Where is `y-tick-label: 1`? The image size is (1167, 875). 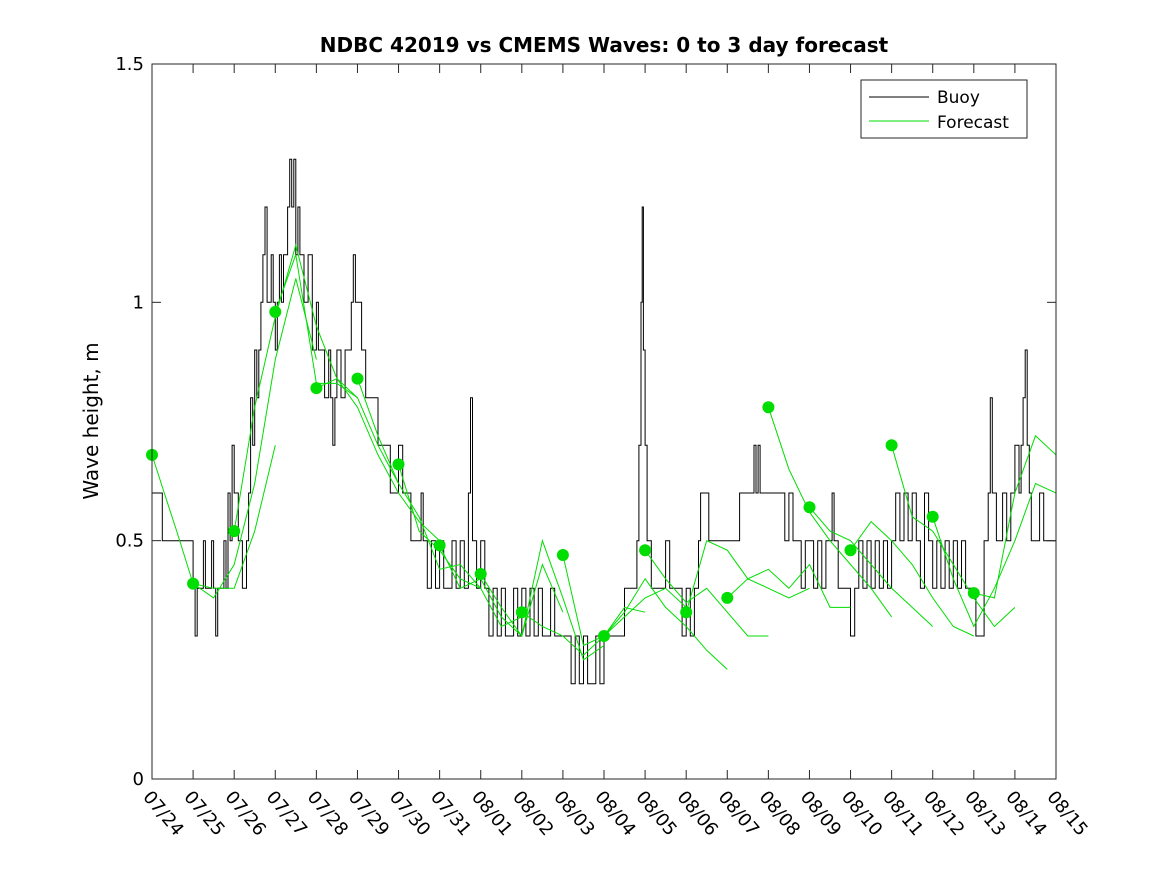 y-tick-label: 1 is located at coordinates (138, 302).